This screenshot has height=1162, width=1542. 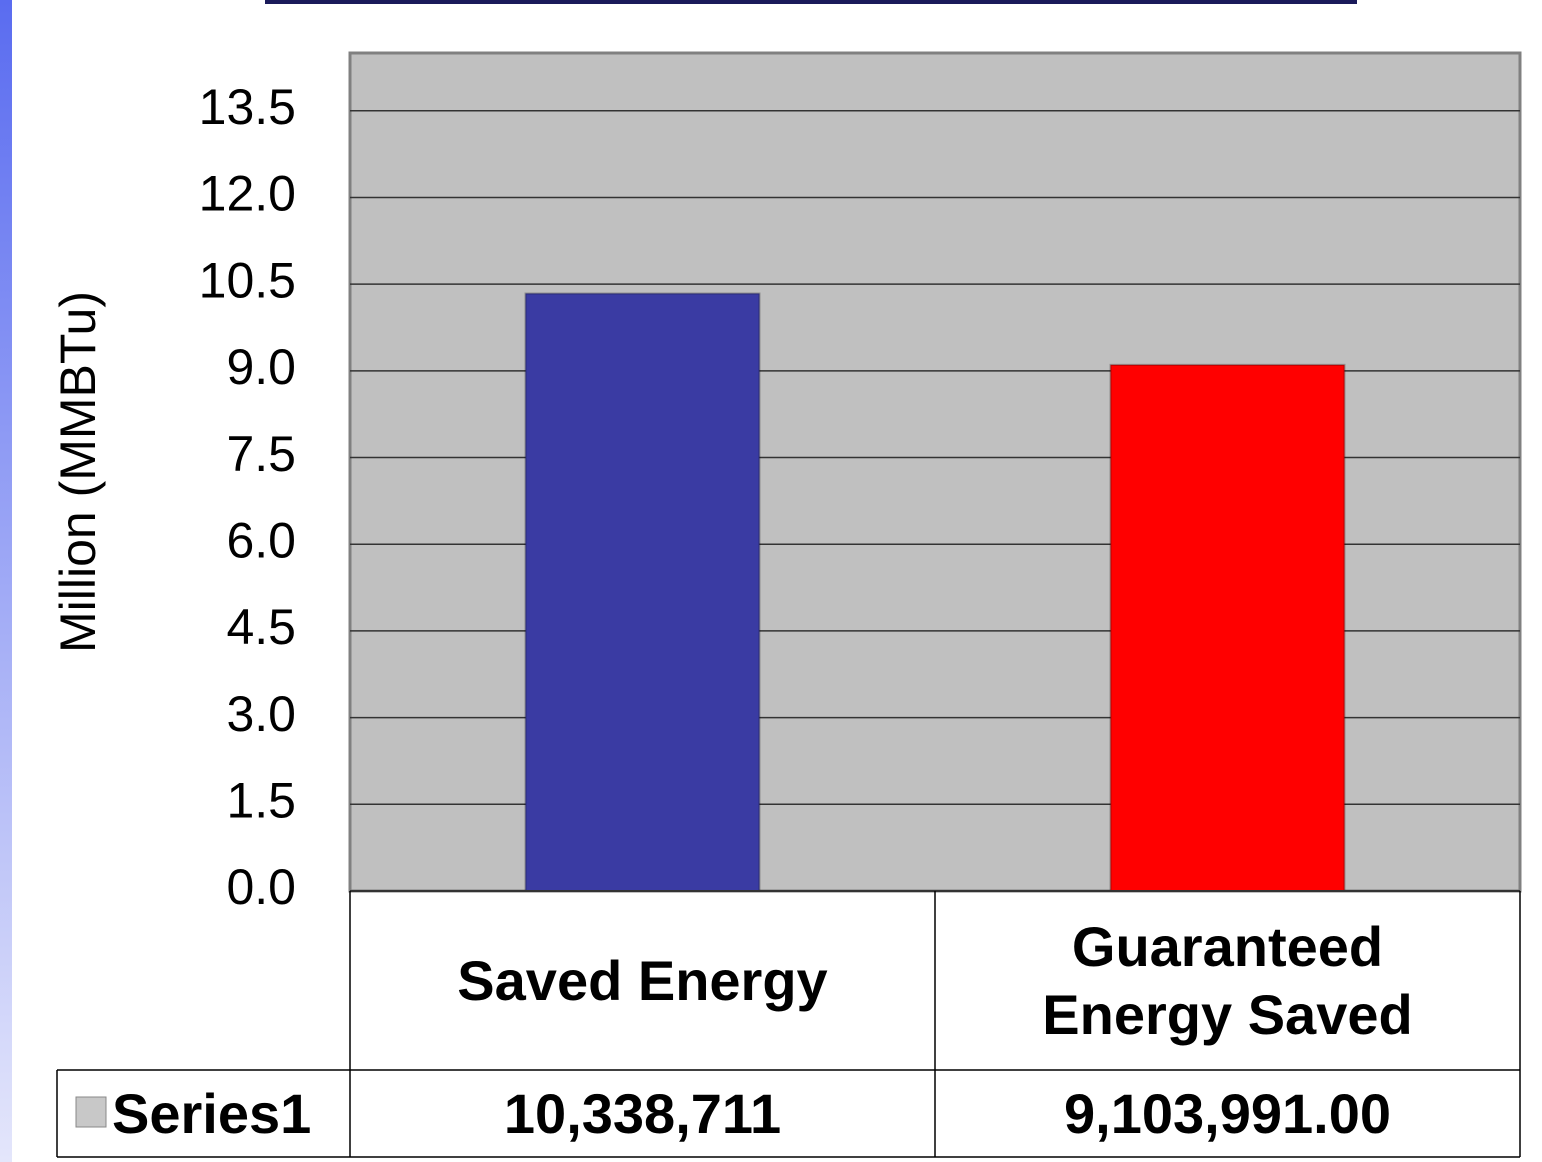 What do you see at coordinates (261, 801) in the screenshot?
I see `y-tick-label: 1.5` at bounding box center [261, 801].